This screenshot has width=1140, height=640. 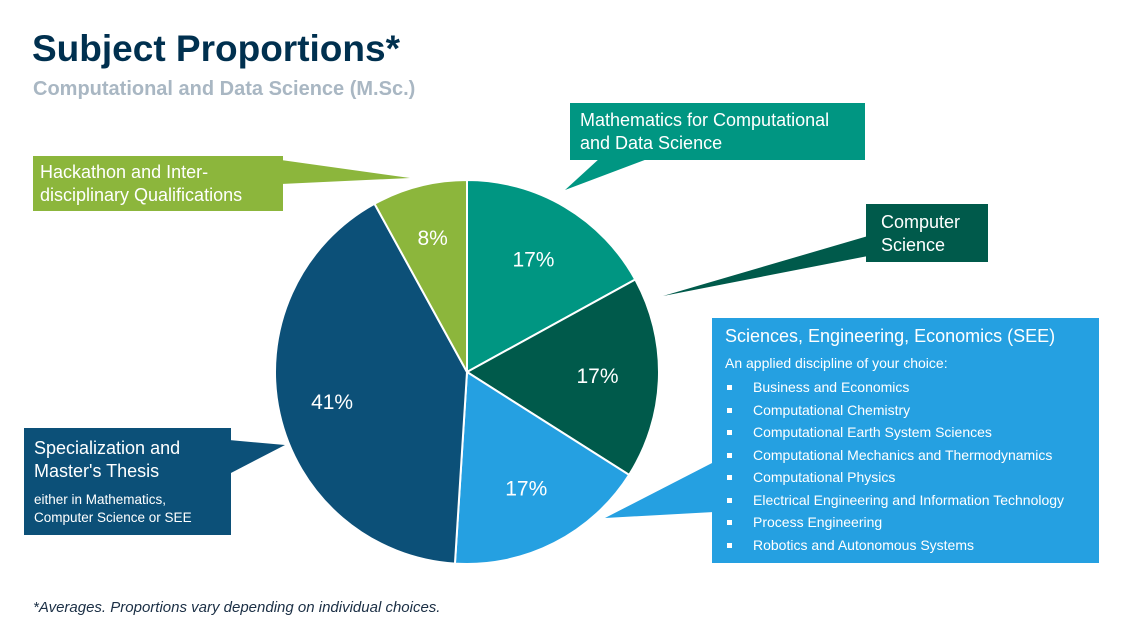 What do you see at coordinates (100, 499) in the screenshot?
I see `callout-thesis-sub1: either in Mathematics,` at bounding box center [100, 499].